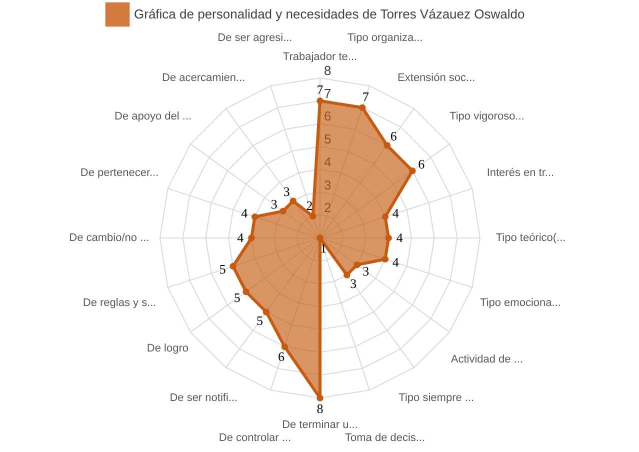  I want to click on y-tick-label: 3, so click(328, 184).